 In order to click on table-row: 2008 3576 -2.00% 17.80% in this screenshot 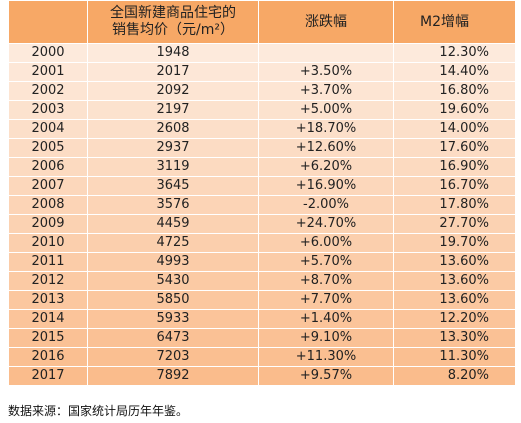, I will do `click(262, 205)`.